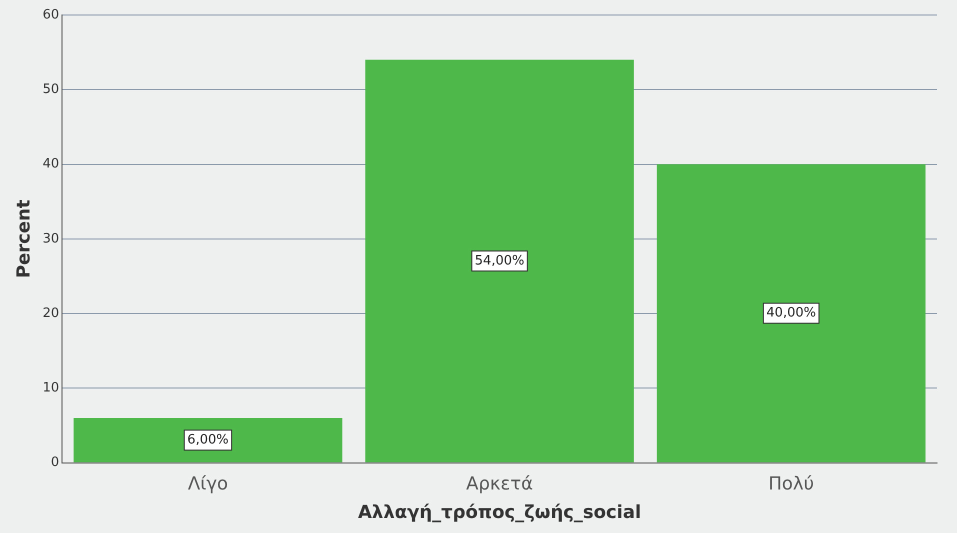 Image resolution: width=957 pixels, height=533 pixels. What do you see at coordinates (51, 313) in the screenshot?
I see `y-tick-label: 20` at bounding box center [51, 313].